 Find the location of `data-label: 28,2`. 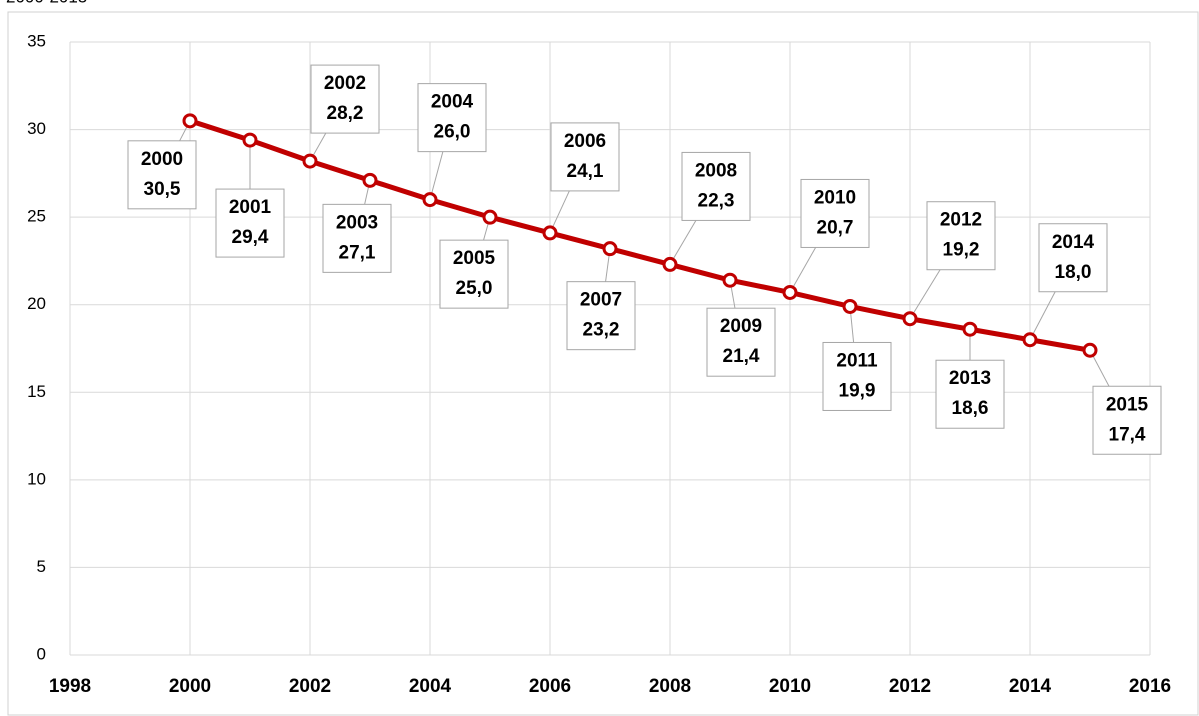

data-label: 28,2 is located at coordinates (345, 113).